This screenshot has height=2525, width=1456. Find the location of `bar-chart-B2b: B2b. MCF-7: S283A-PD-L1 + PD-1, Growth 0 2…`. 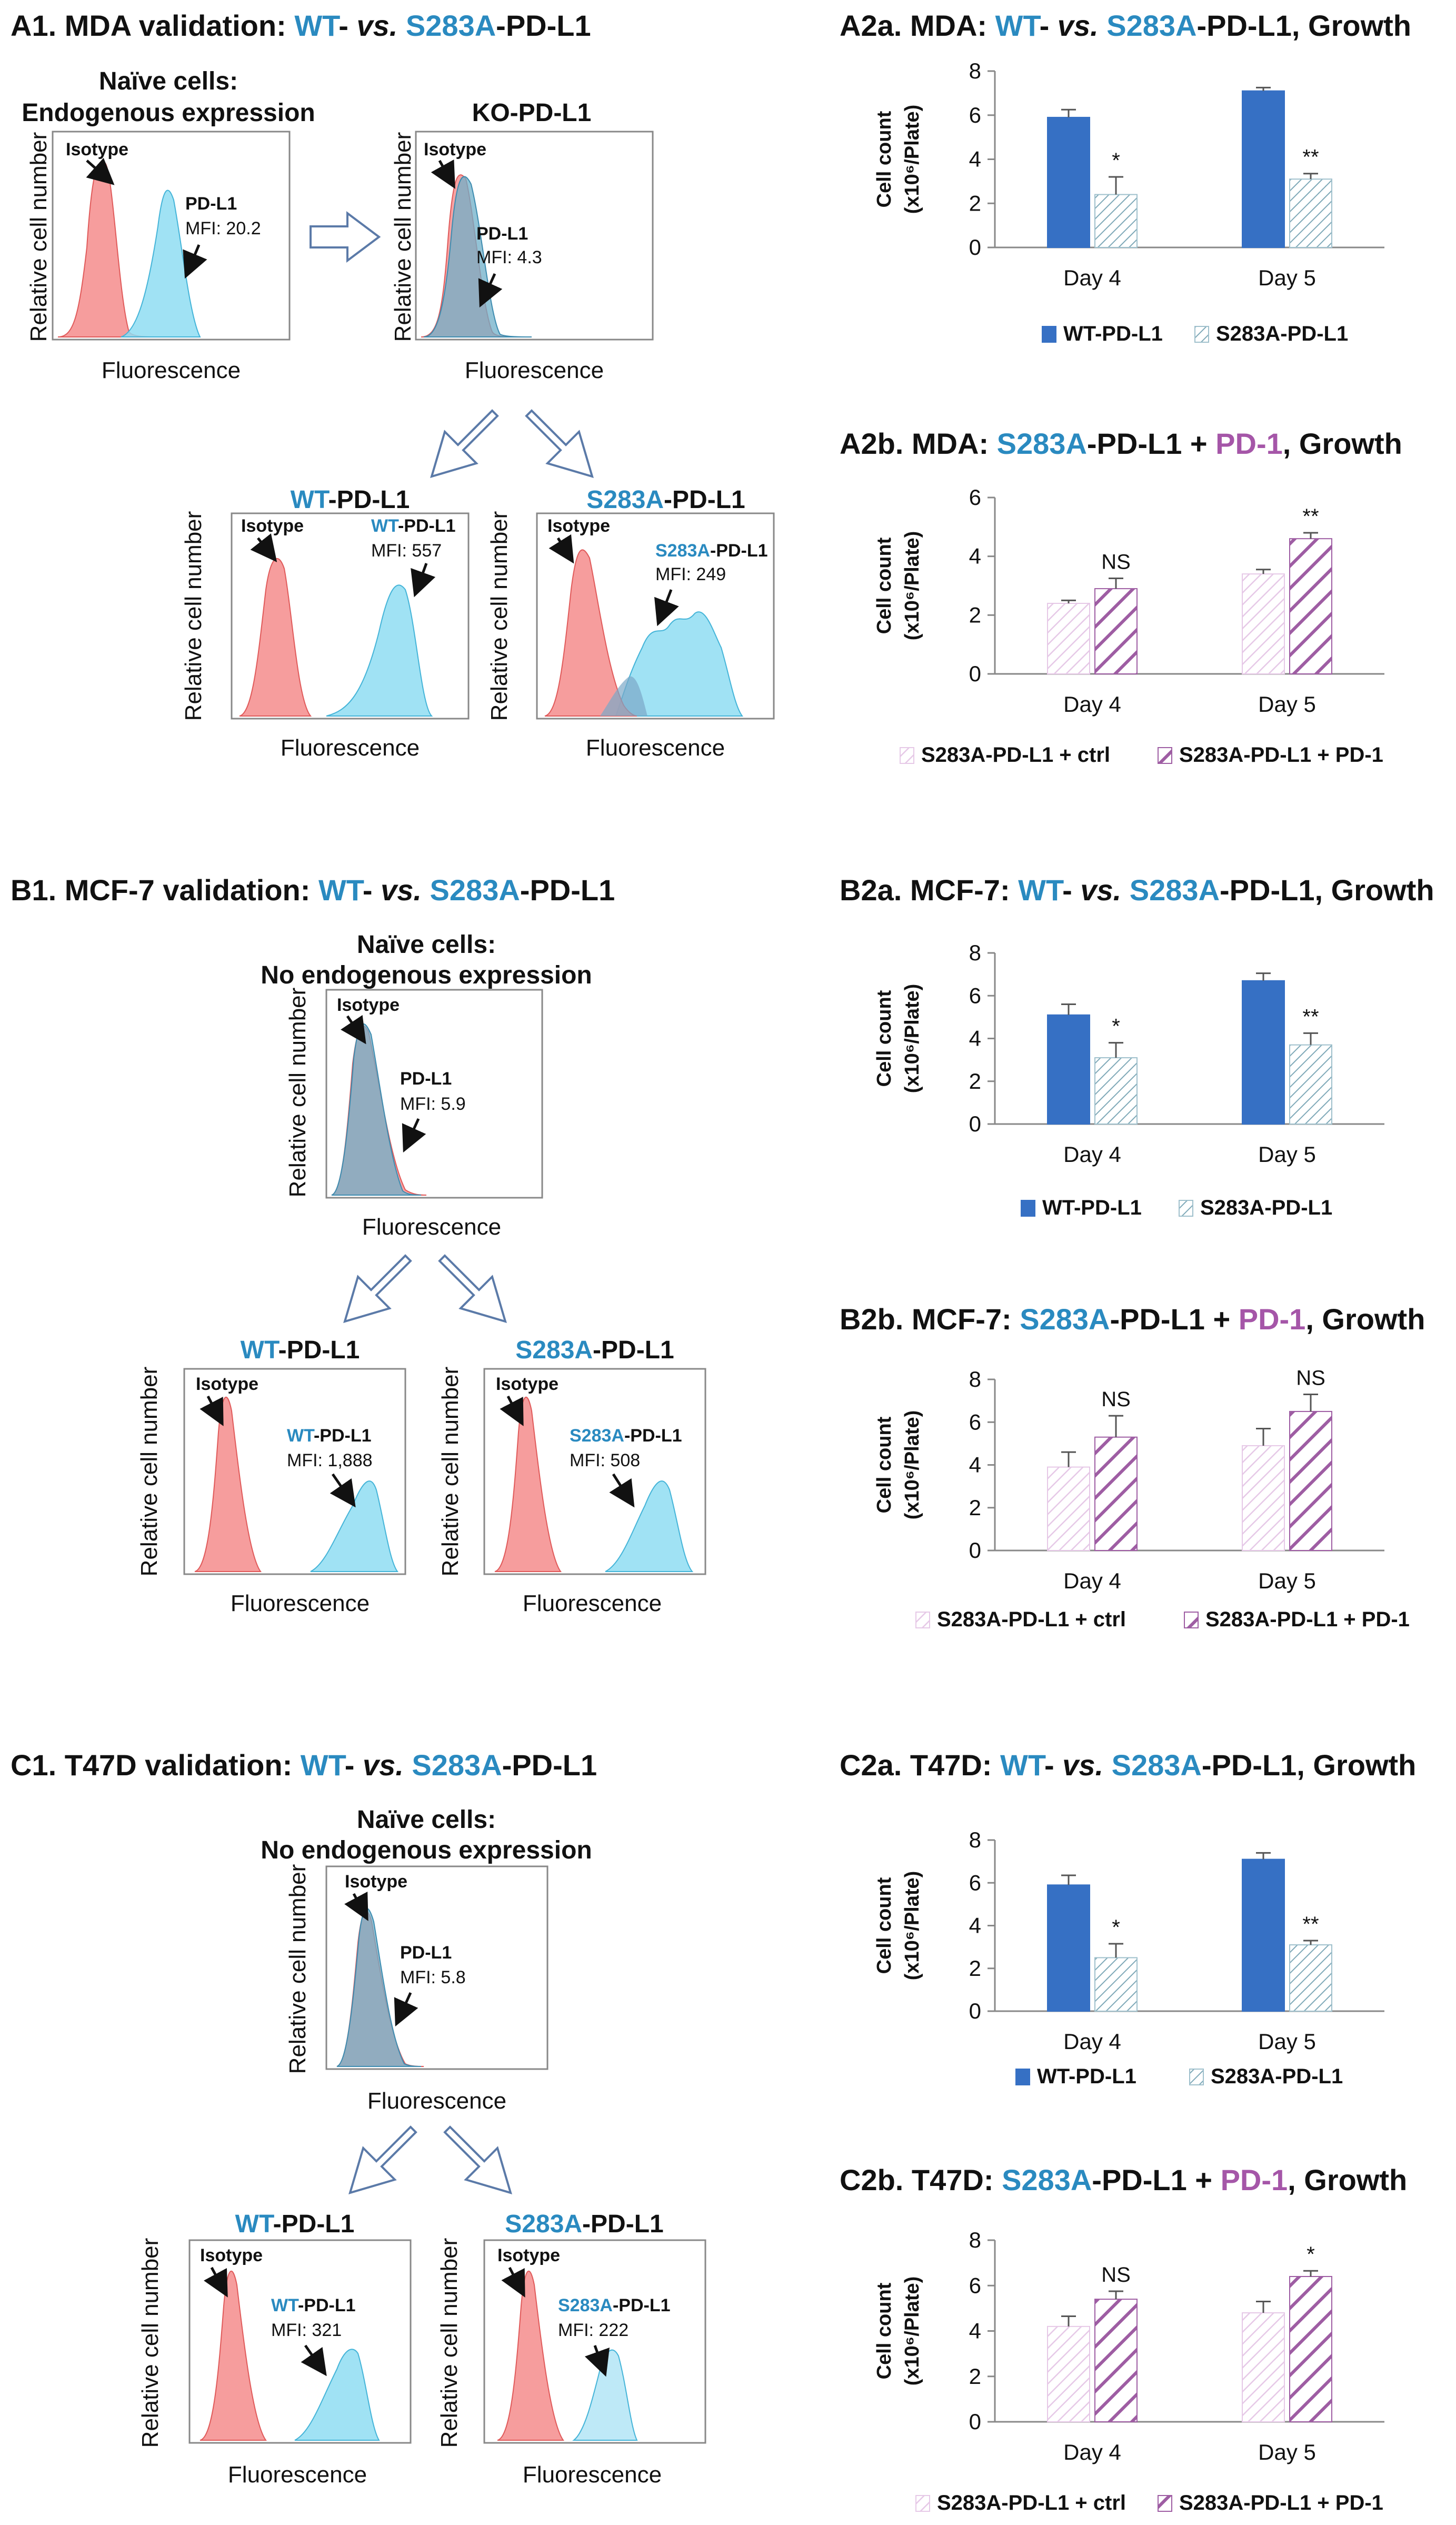

bar-chart-B2b: B2b. MCF-7: S283A-PD-L1 + PD-1, Growth 0 2… is located at coordinates (1132, 1467).